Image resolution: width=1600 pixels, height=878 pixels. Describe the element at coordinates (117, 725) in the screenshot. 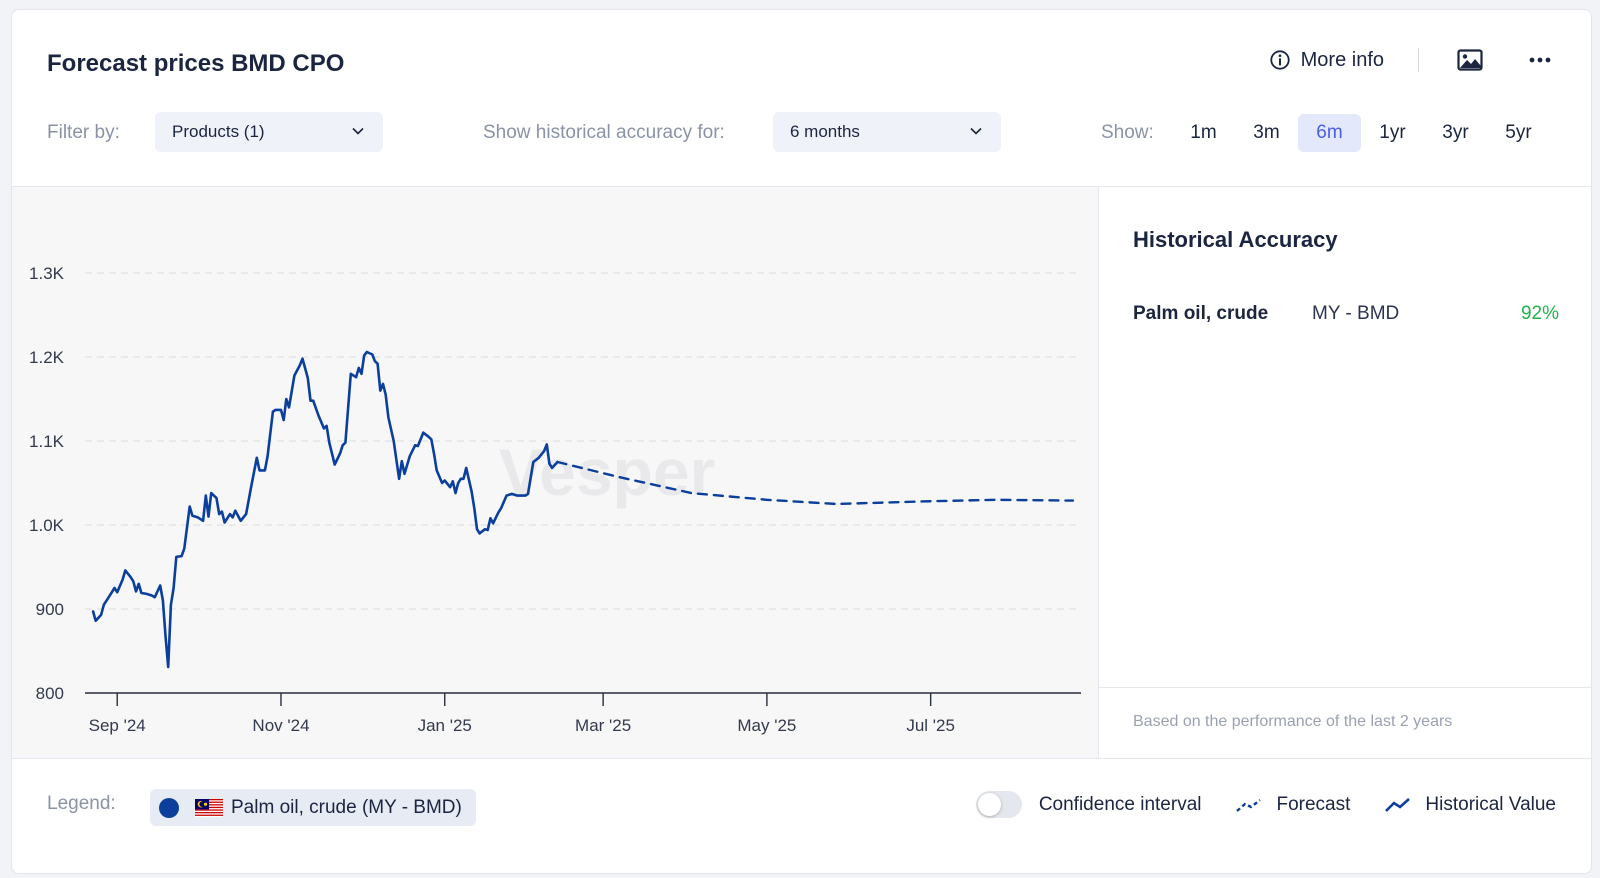

I see `x-tick-label: Sep '24` at that location.